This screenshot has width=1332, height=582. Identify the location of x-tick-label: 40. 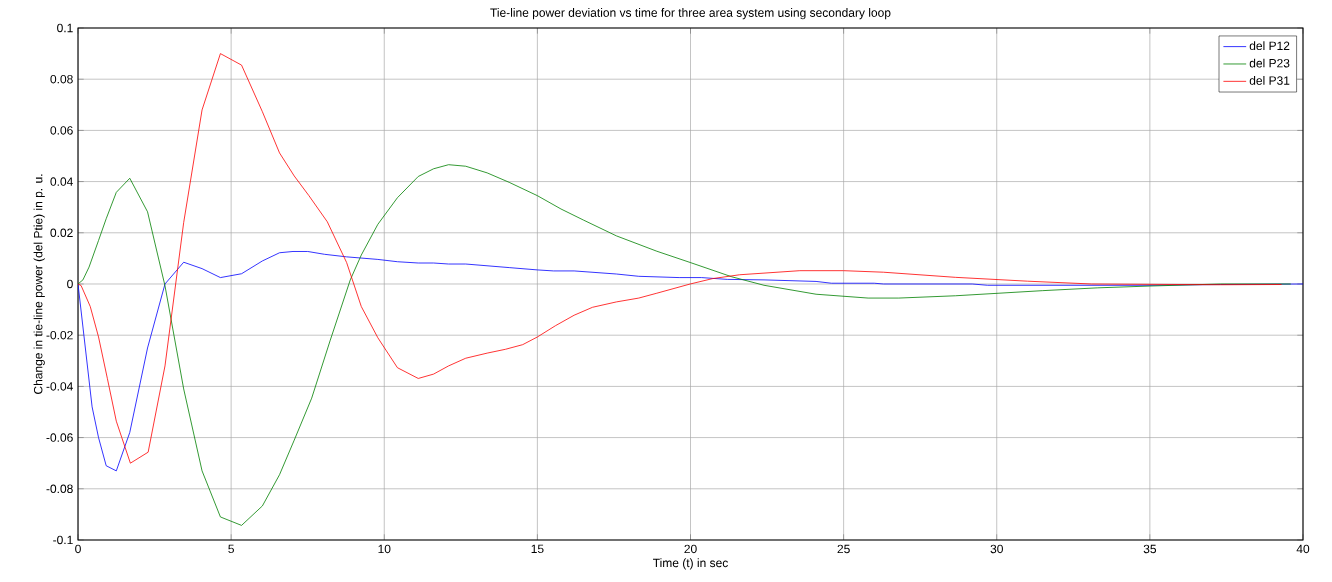
(1303, 549).